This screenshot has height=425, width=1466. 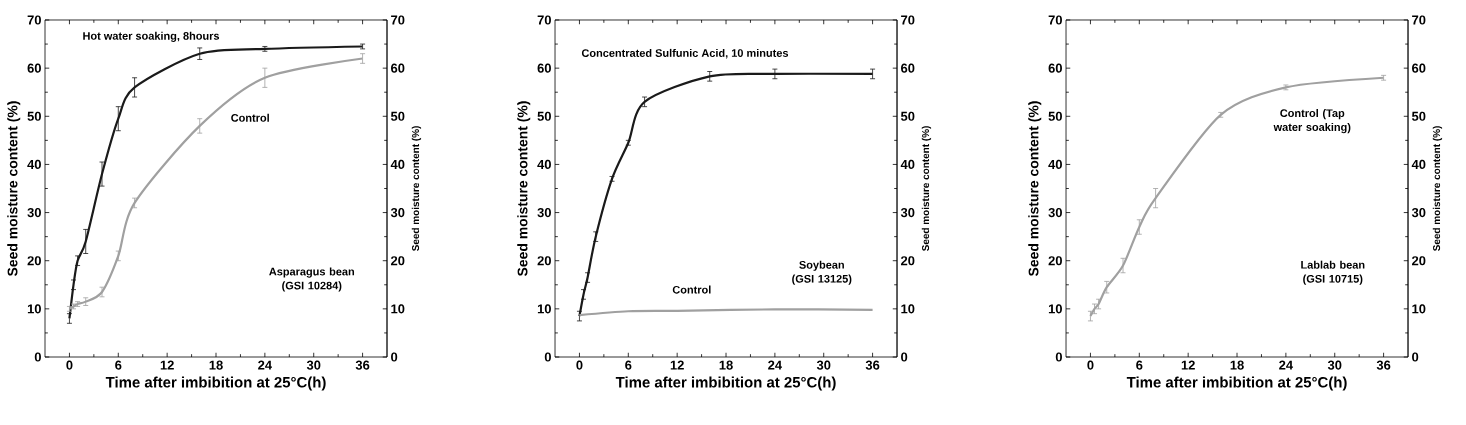 What do you see at coordinates (151, 36) in the screenshot?
I see `annotation: Hot water soaking, 8hours` at bounding box center [151, 36].